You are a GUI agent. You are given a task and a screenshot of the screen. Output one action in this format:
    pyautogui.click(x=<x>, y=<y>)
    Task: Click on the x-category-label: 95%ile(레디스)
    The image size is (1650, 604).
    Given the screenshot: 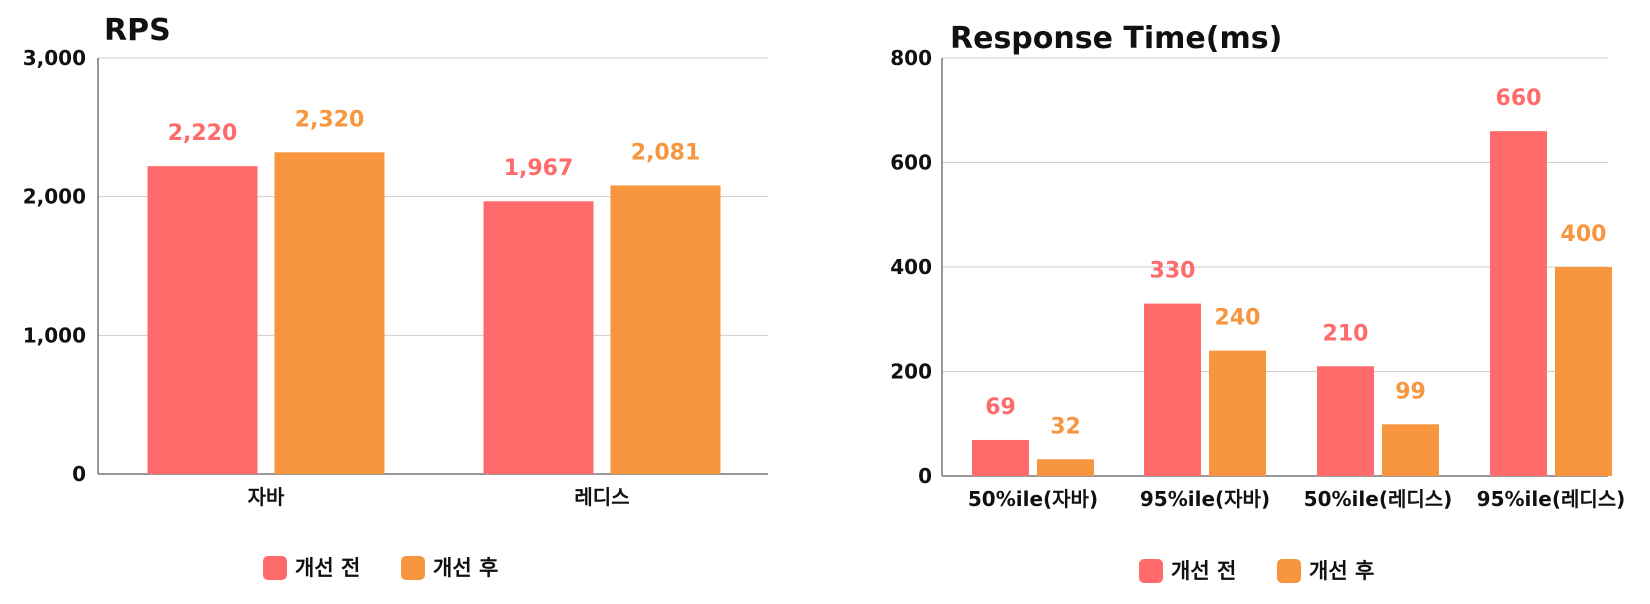 What is the action you would take?
    pyautogui.click(x=1551, y=499)
    